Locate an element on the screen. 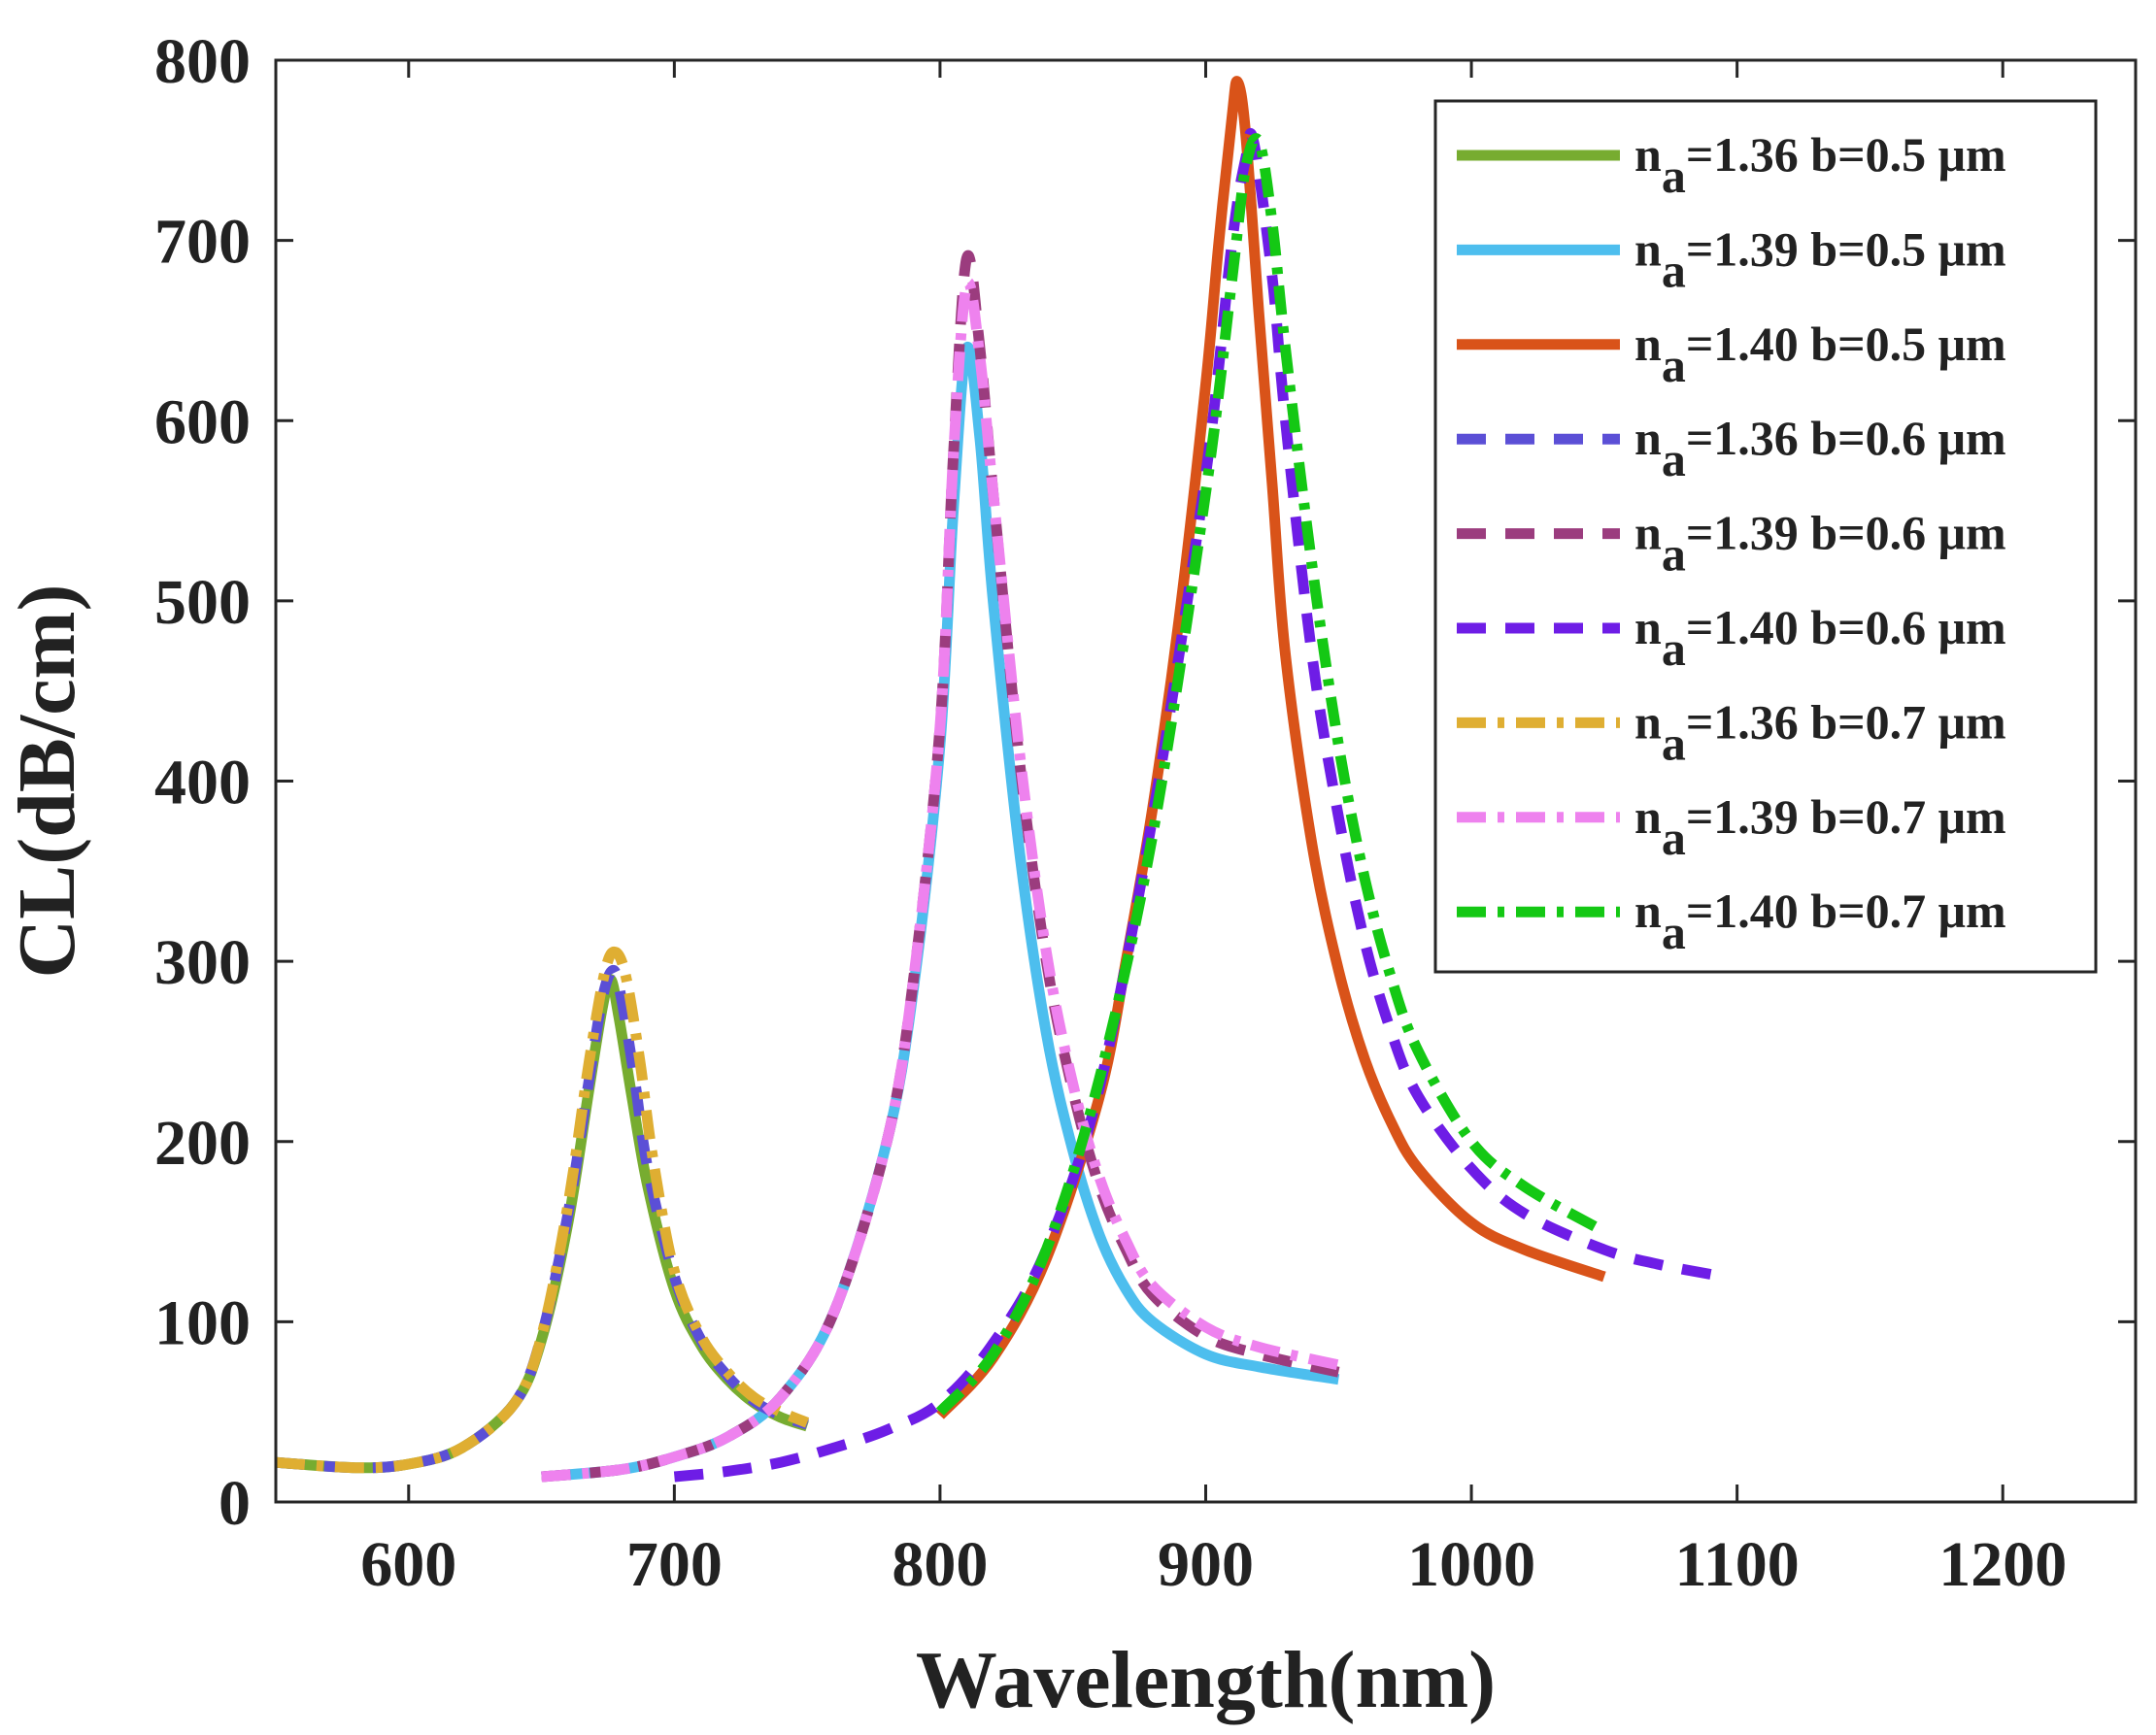 The image size is (2156, 1735). legend-label-8: na=1.39 b=0.7 μm is located at coordinates (1820, 827).